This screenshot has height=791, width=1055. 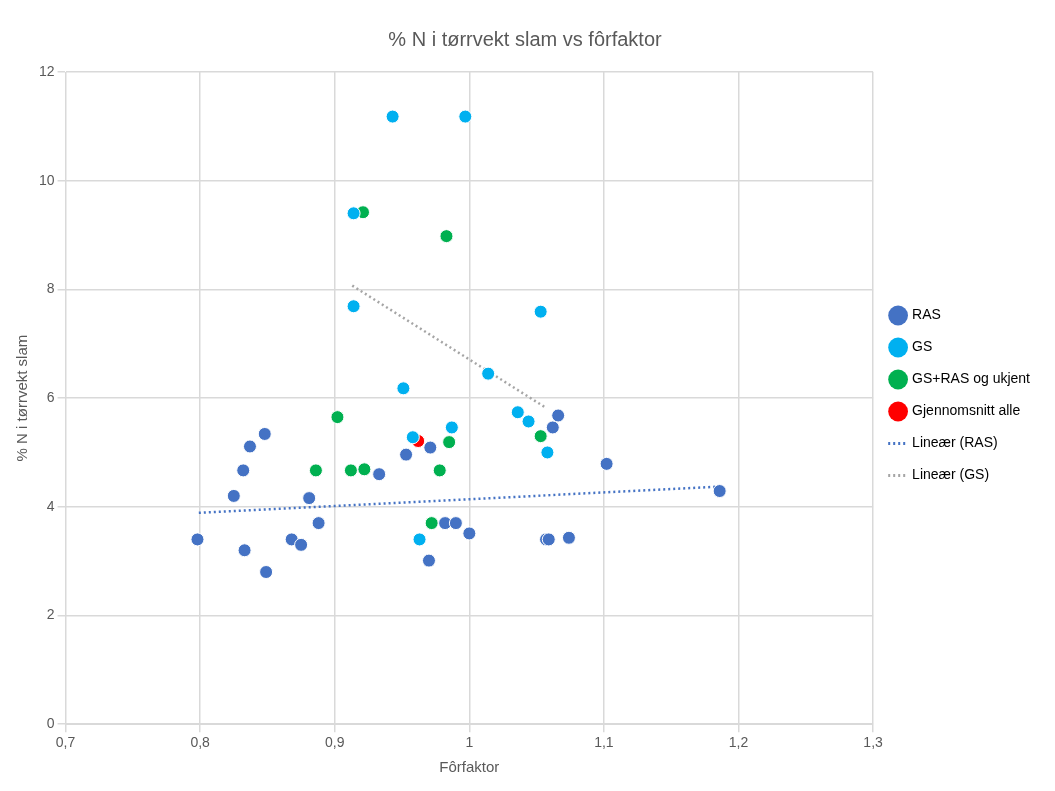 What do you see at coordinates (335, 742) in the screenshot?
I see `x-tick-label: 0,9` at bounding box center [335, 742].